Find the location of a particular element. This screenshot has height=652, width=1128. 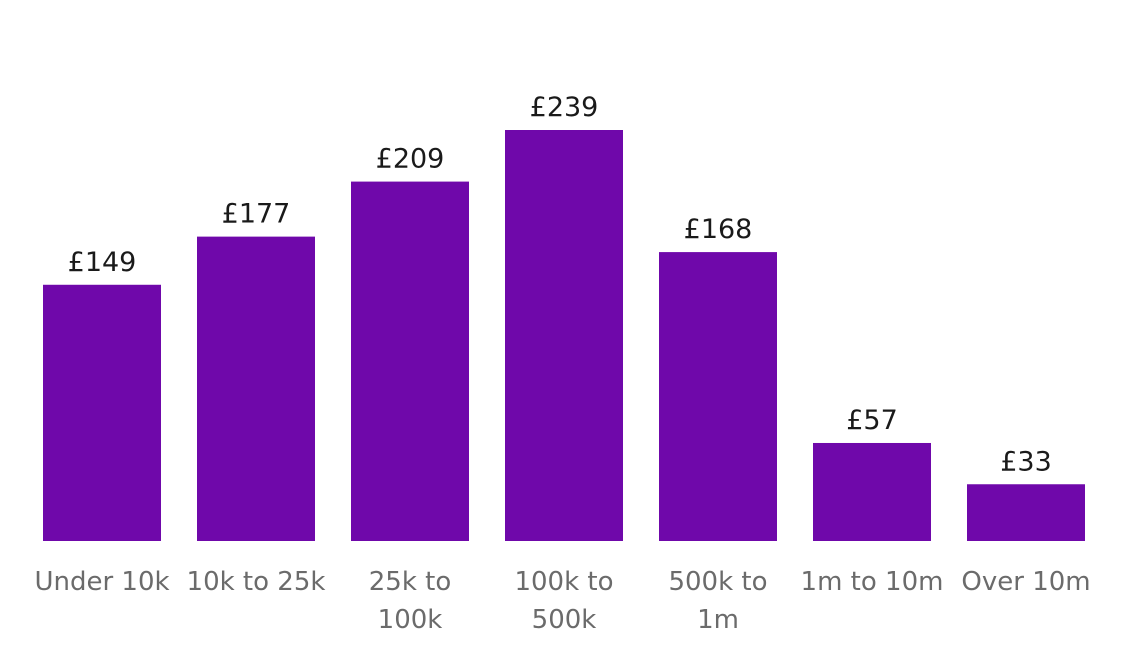

data-label: £33 is located at coordinates (1026, 461).